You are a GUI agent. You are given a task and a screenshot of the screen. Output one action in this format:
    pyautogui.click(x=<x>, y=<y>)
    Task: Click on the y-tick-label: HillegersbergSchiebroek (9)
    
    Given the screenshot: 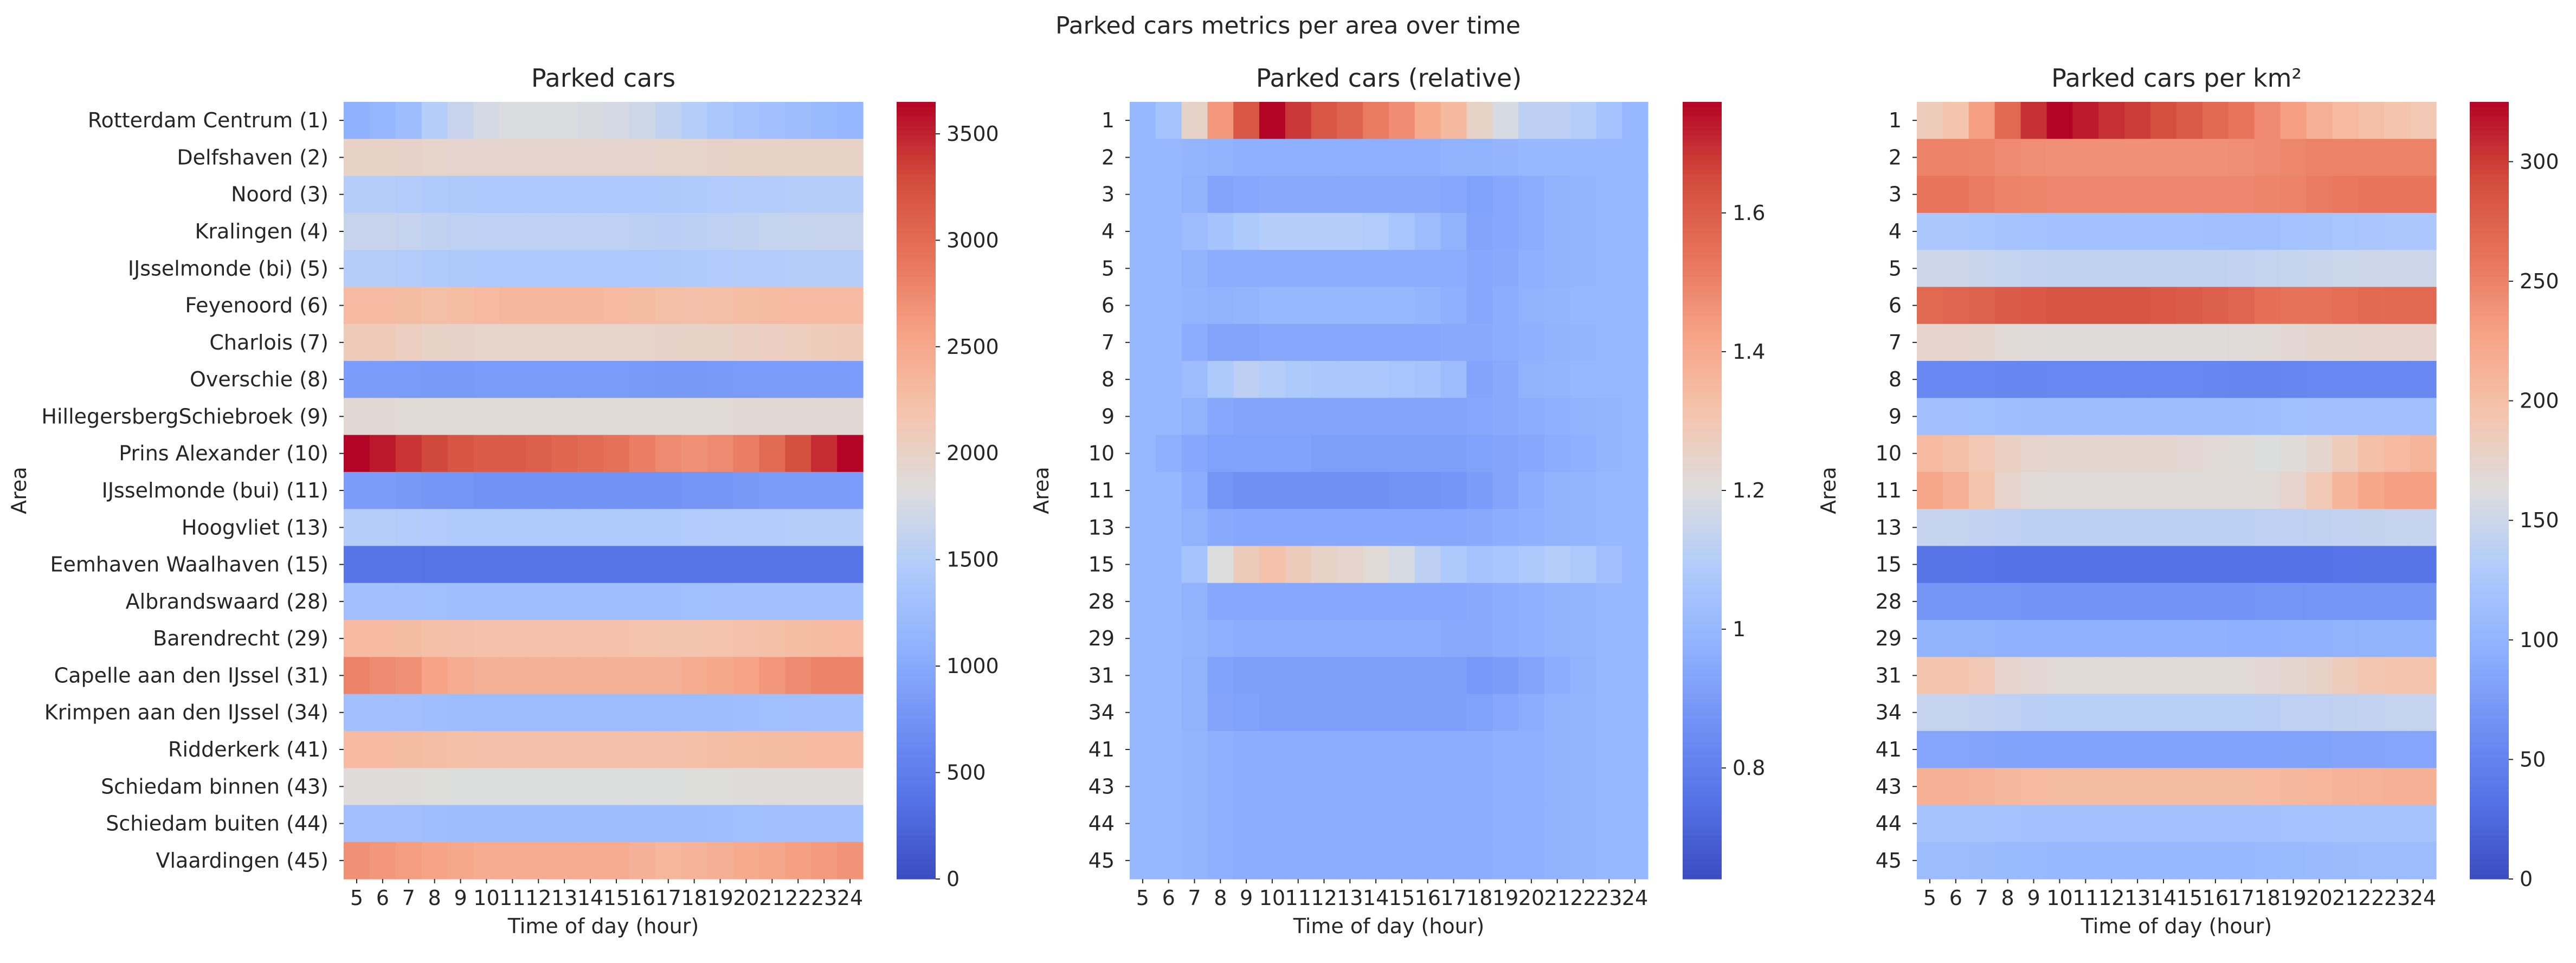 What is the action you would take?
    pyautogui.click(x=185, y=416)
    